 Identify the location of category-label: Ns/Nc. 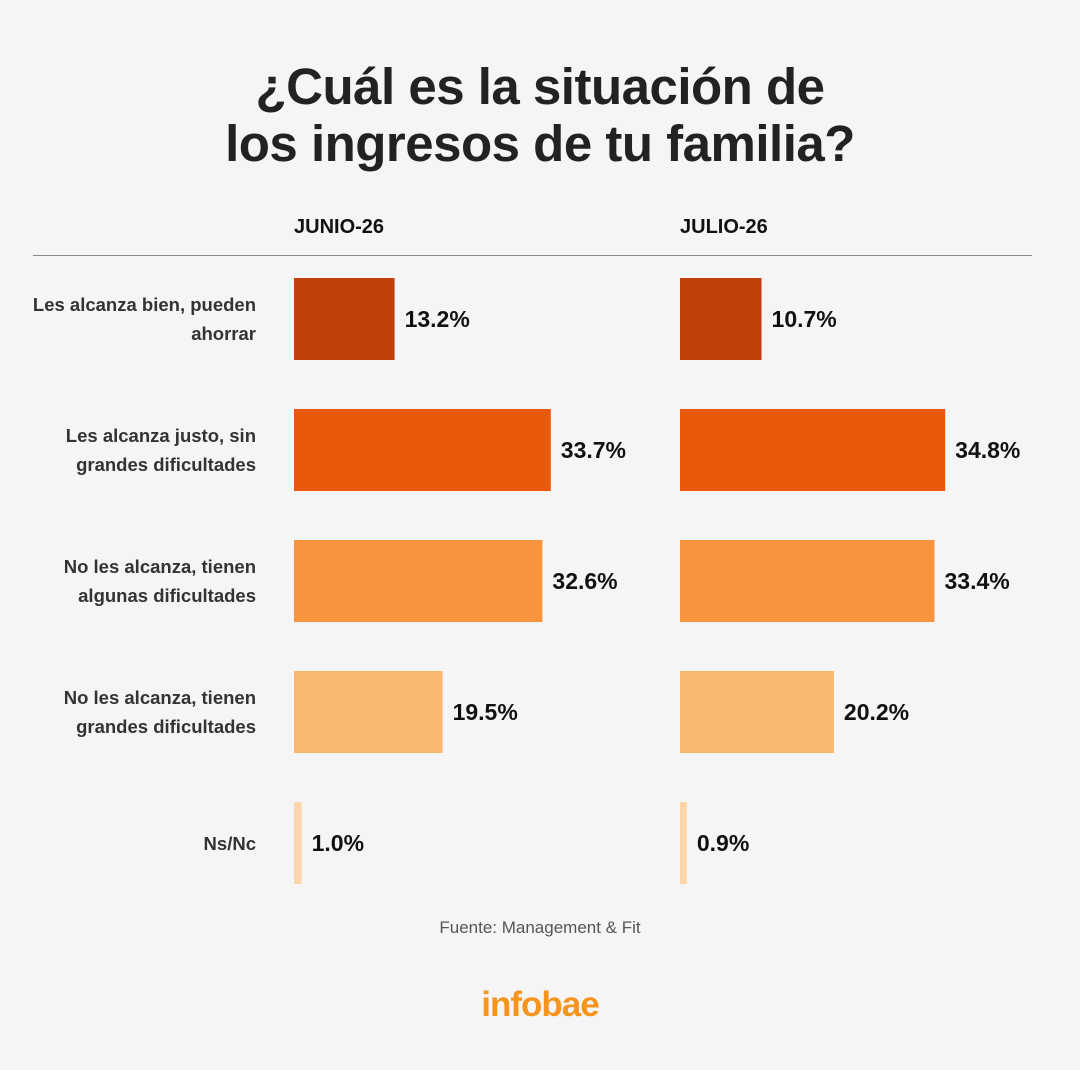
(128, 843).